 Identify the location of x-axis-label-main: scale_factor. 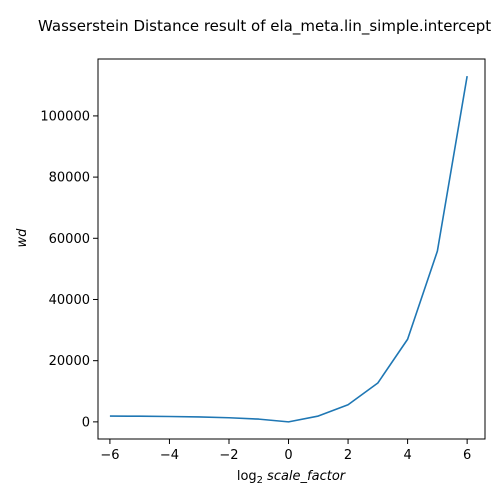
(307, 476).